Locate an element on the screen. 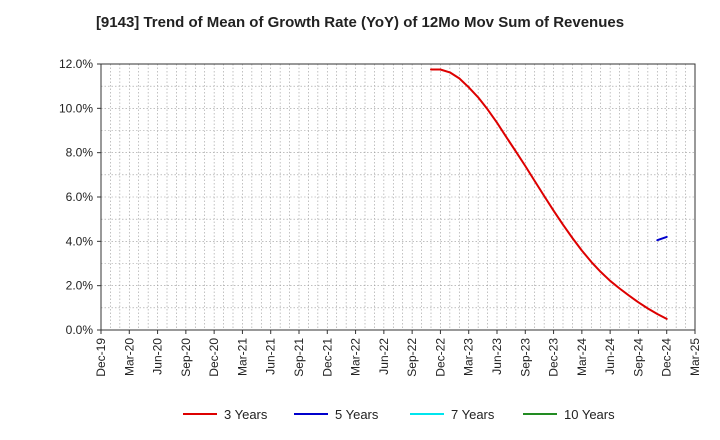 The image size is (720, 440). x-tick-label: Mar-24 is located at coordinates (582, 357).